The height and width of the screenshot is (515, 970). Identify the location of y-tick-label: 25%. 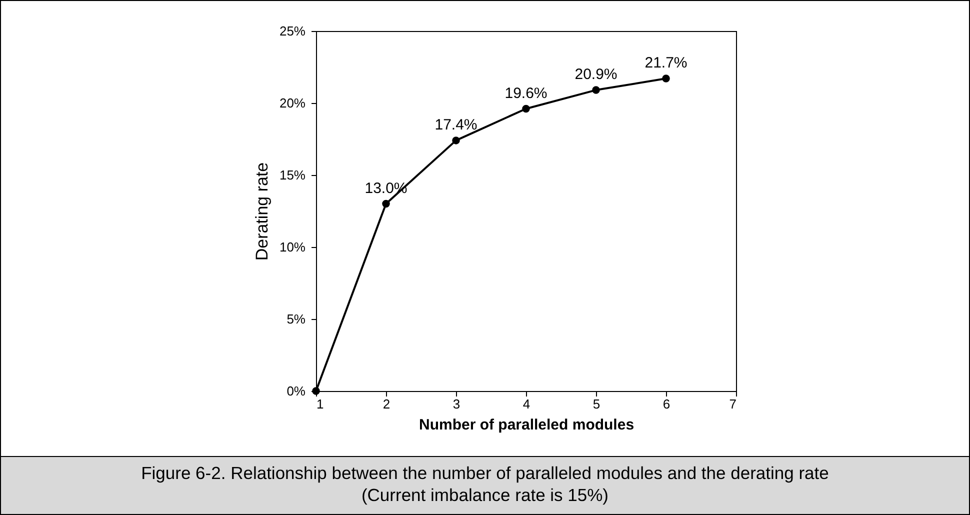
(292, 31).